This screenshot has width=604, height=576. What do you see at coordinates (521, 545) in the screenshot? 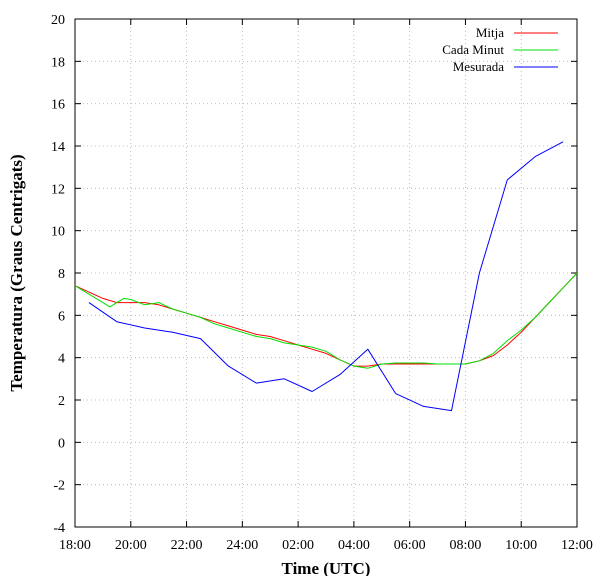
I see `x-tick-label: 10:00` at bounding box center [521, 545].